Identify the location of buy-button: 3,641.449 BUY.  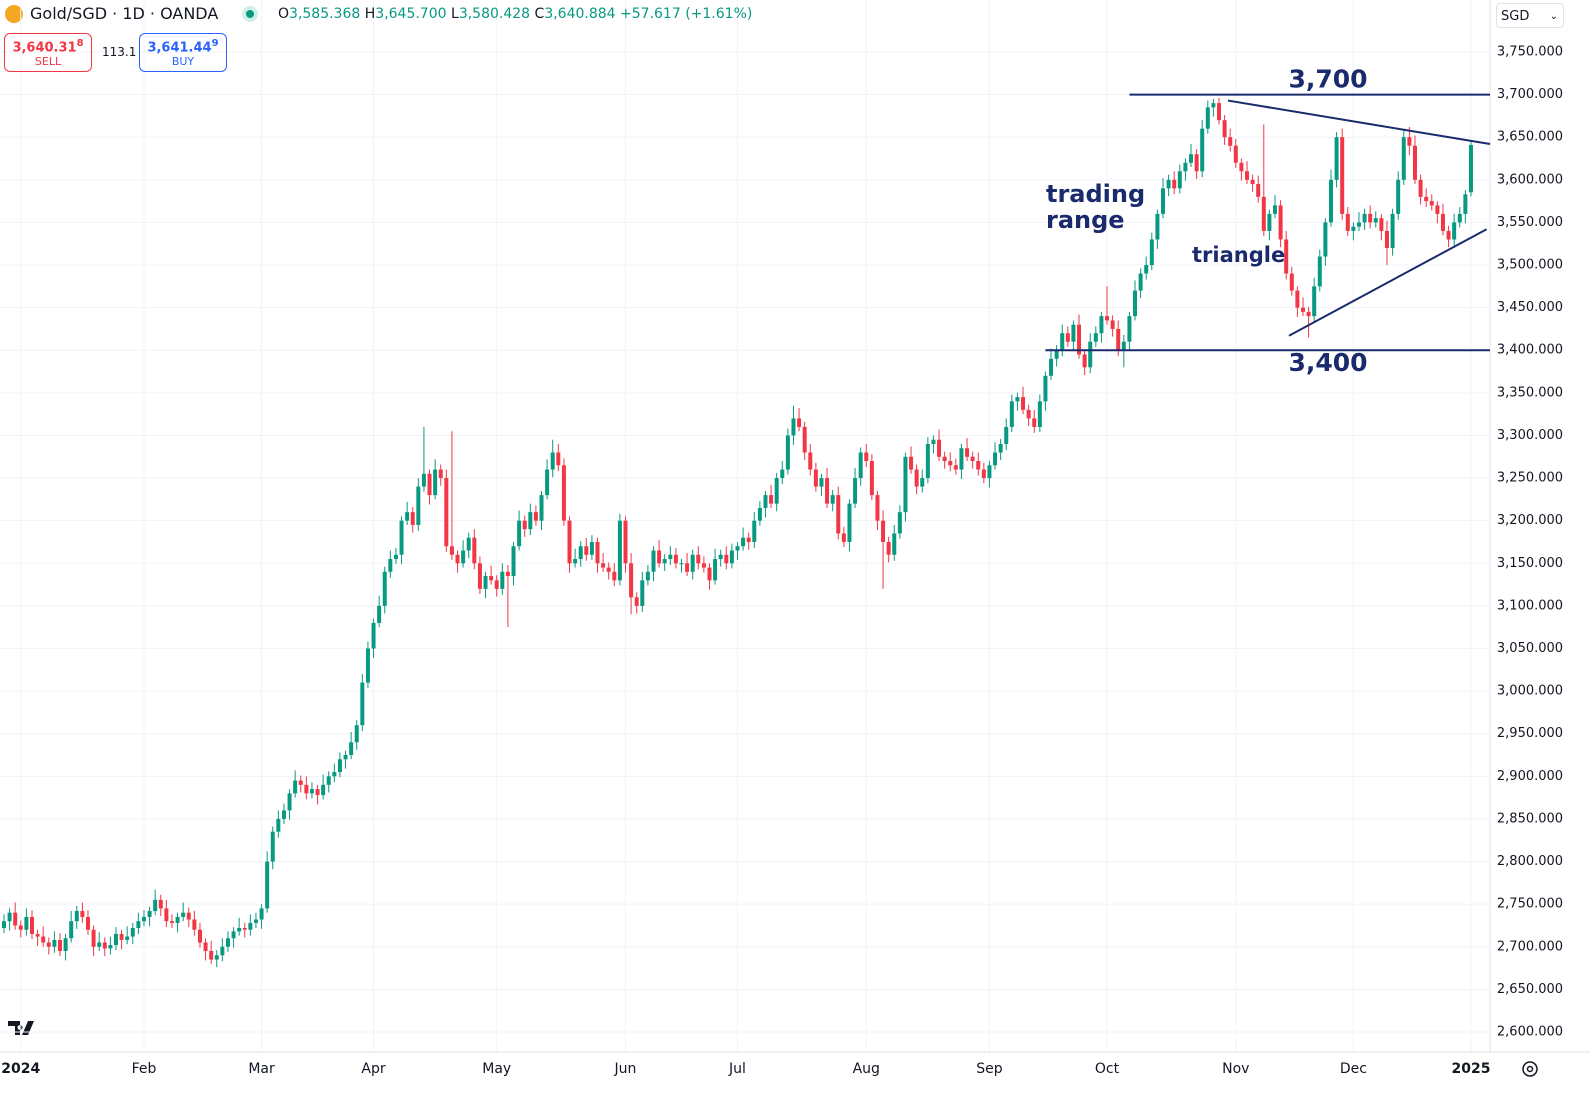
(183, 52).